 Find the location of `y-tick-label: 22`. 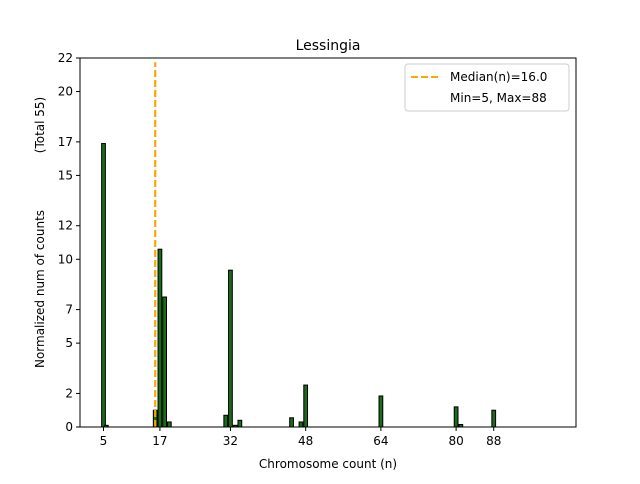

y-tick-label: 22 is located at coordinates (65, 58).